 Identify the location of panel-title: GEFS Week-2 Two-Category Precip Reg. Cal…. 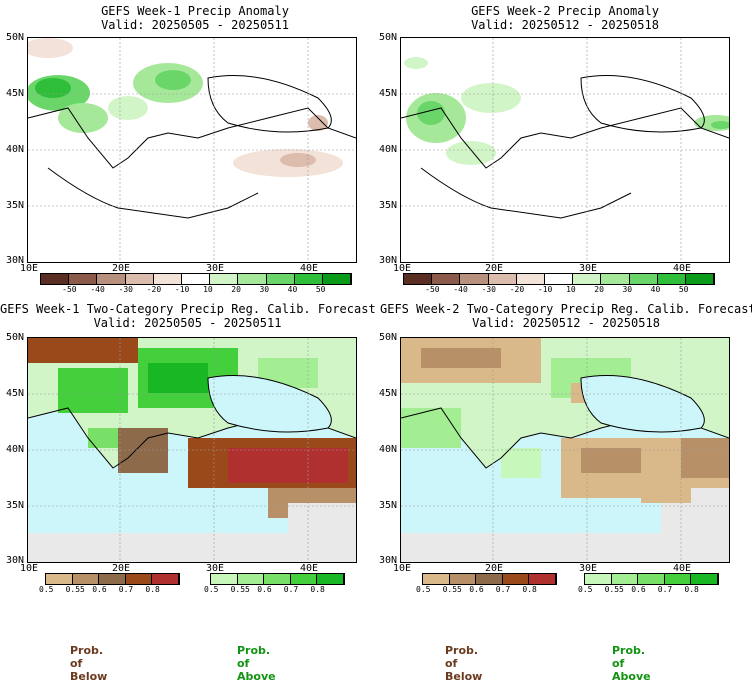
(566, 316).